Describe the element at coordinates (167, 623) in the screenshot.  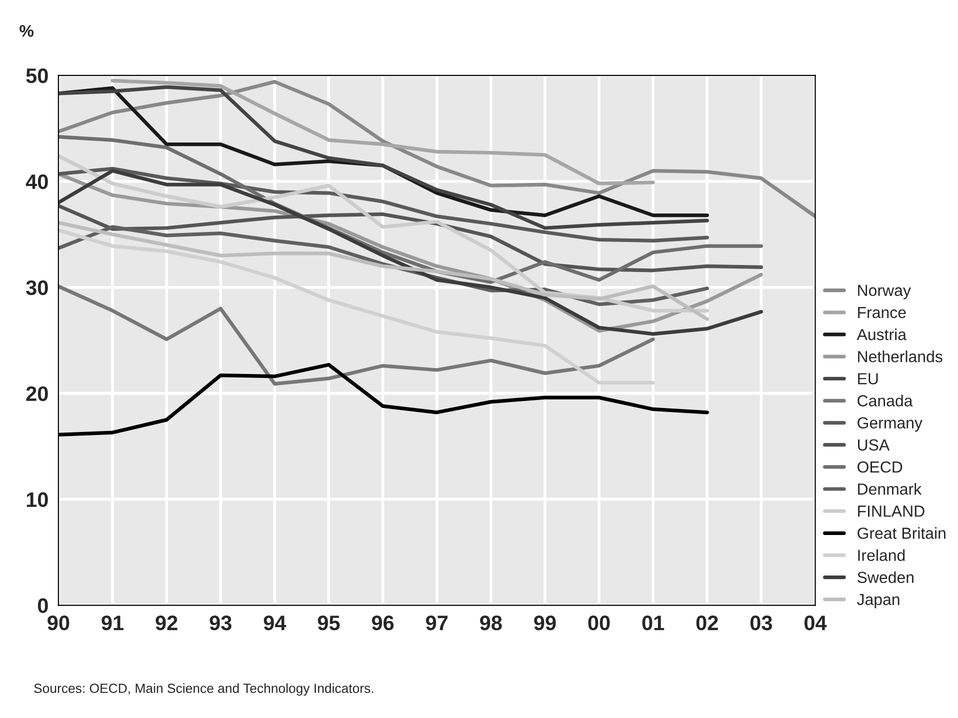
I see `x-tick-label: 92` at that location.